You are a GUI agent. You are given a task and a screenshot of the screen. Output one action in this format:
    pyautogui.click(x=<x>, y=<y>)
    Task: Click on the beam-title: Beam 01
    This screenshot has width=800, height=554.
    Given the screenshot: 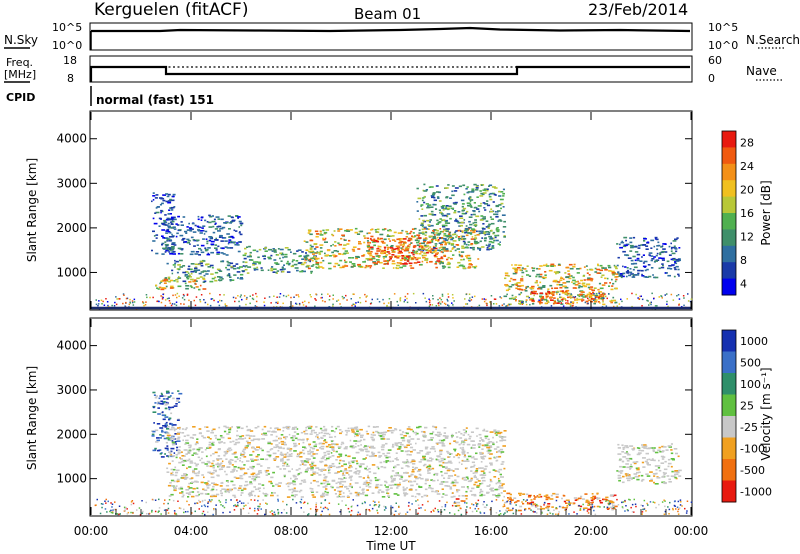 What is the action you would take?
    pyautogui.click(x=387, y=14)
    